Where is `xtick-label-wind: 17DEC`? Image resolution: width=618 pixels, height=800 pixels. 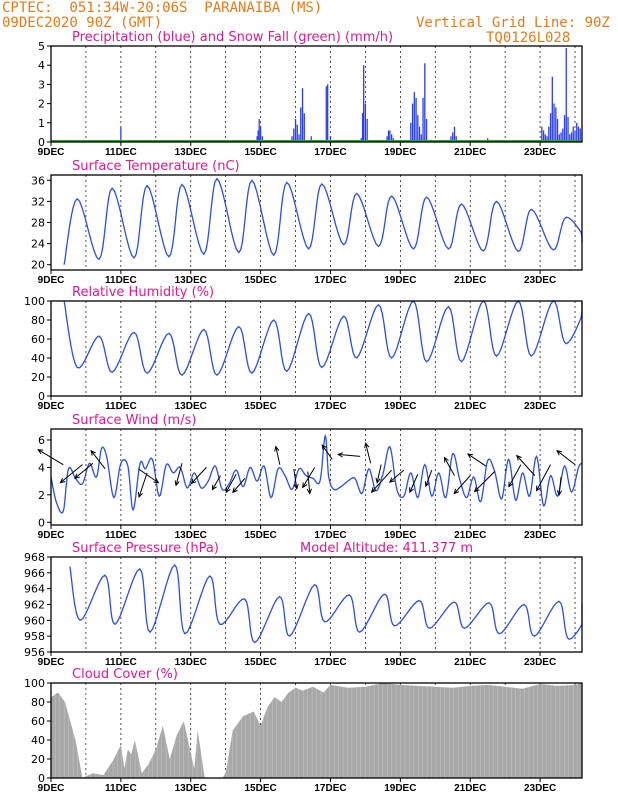
xtick-label-wind: 17DEC is located at coordinates (330, 535).